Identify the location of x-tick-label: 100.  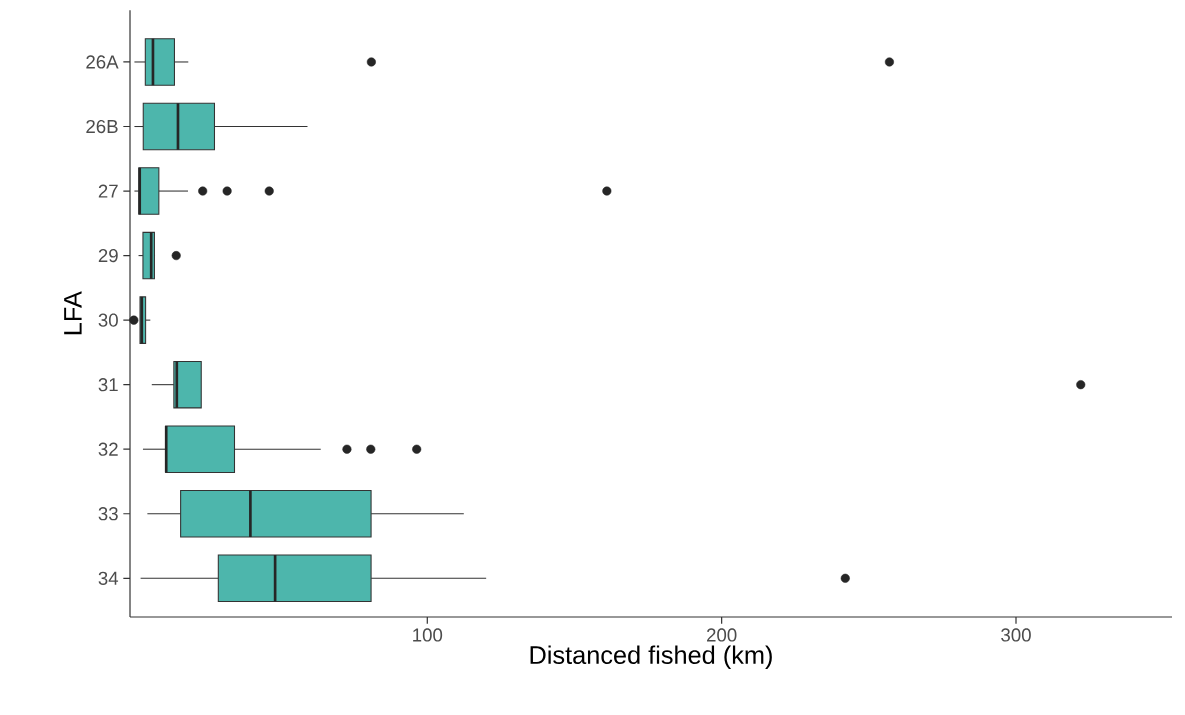
(428, 635).